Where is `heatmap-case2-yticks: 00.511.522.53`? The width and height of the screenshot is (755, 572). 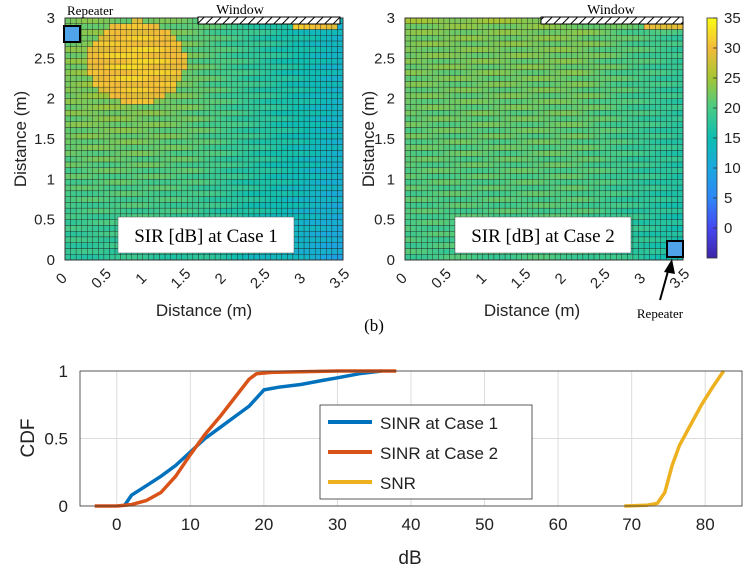
heatmap-case2-yticks: 00.511.522.53 is located at coordinates (384, 139).